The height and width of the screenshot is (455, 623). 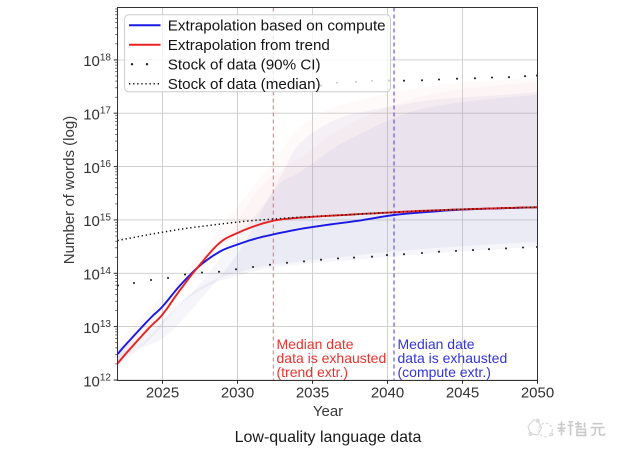 What do you see at coordinates (462, 393) in the screenshot?
I see `svg-text: 2045` at bounding box center [462, 393].